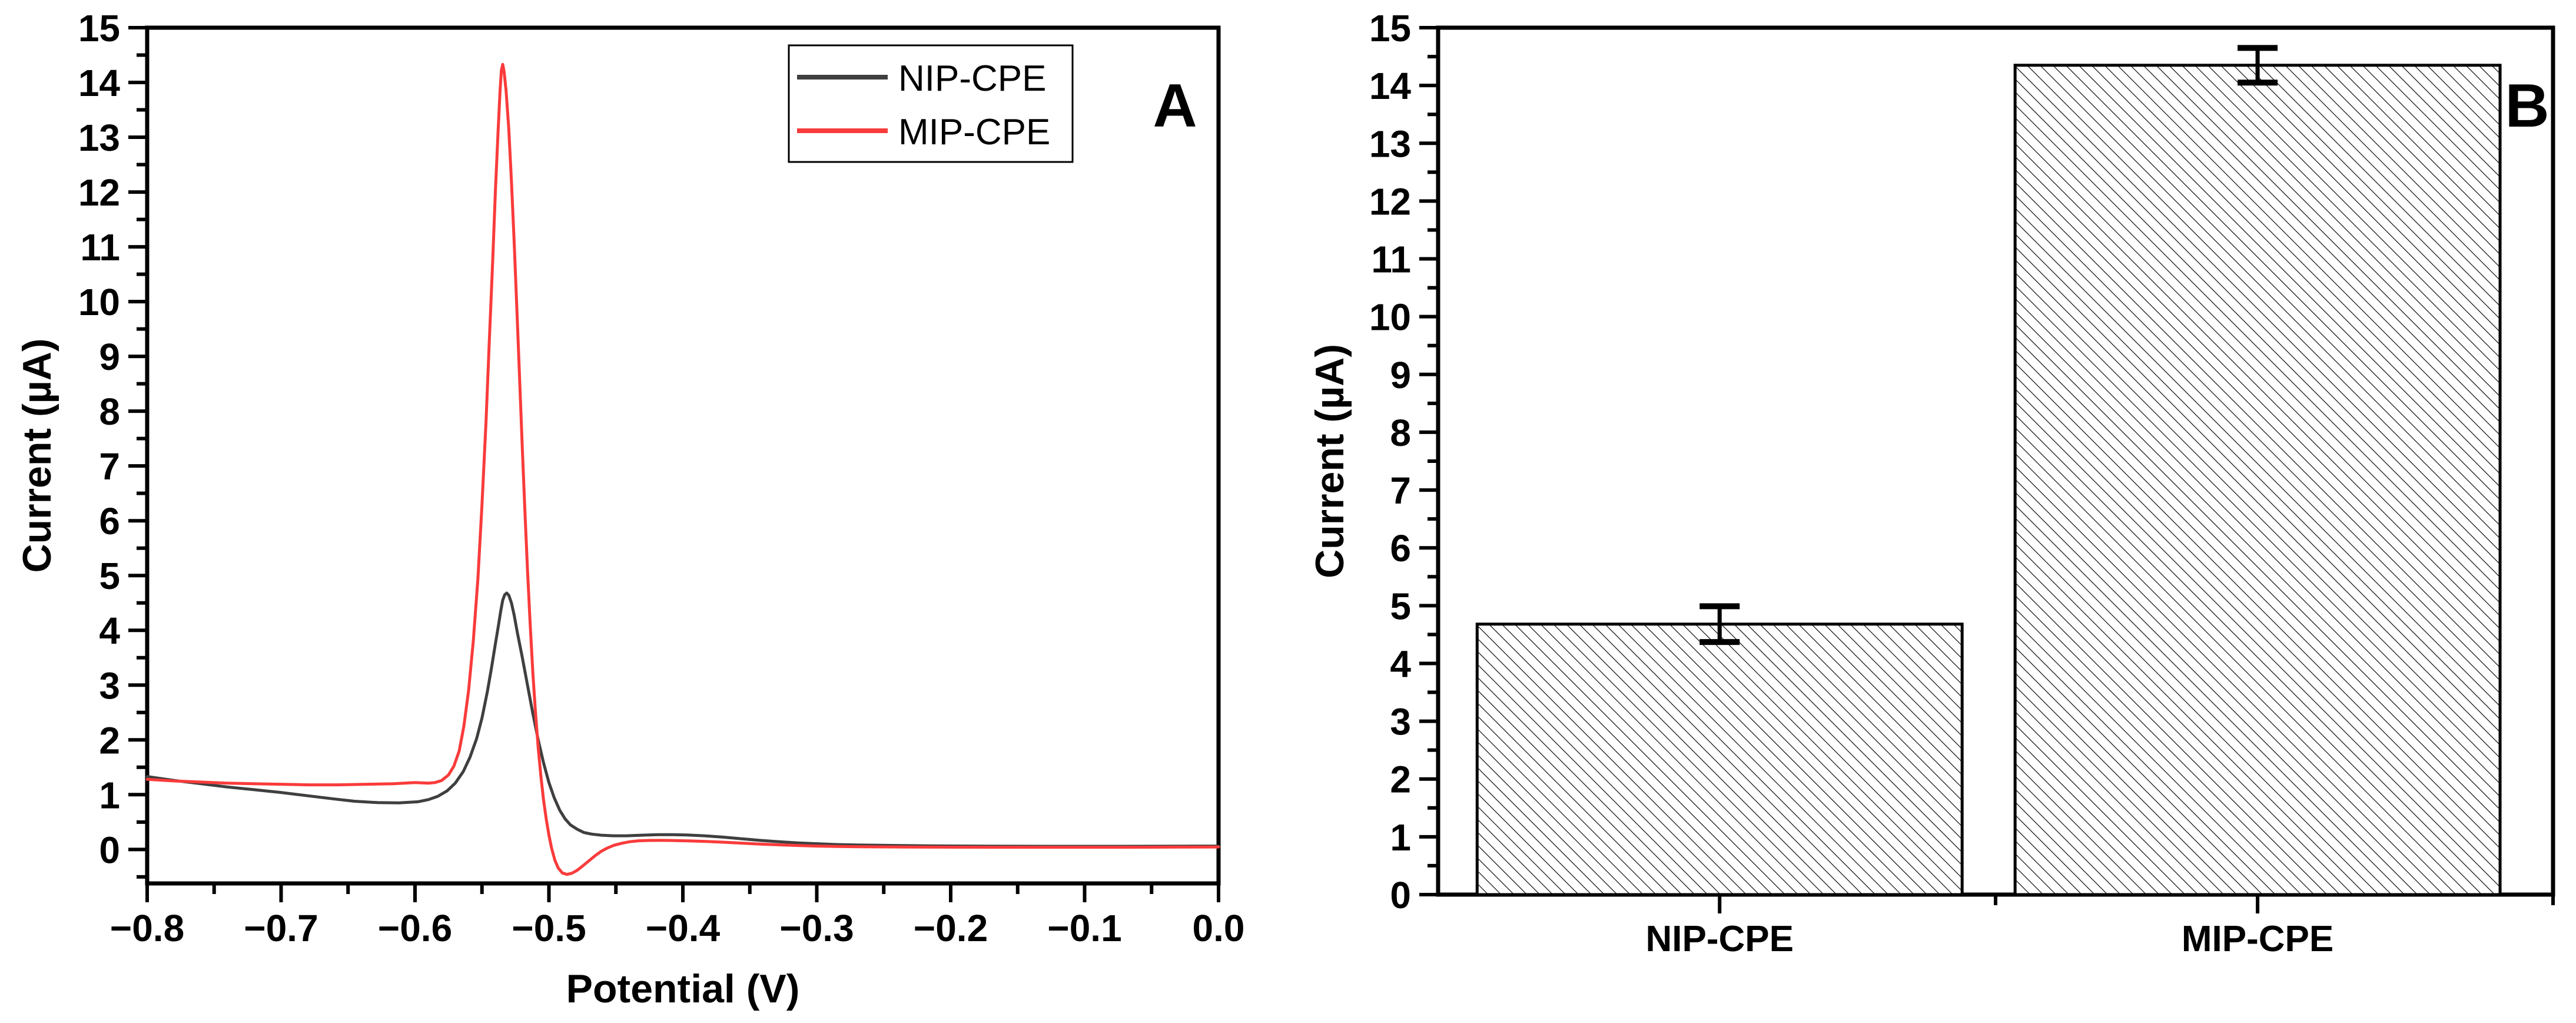 The width and height of the screenshot is (2576, 1023). I want to click on category-label: MIP-CPE, so click(2257, 939).